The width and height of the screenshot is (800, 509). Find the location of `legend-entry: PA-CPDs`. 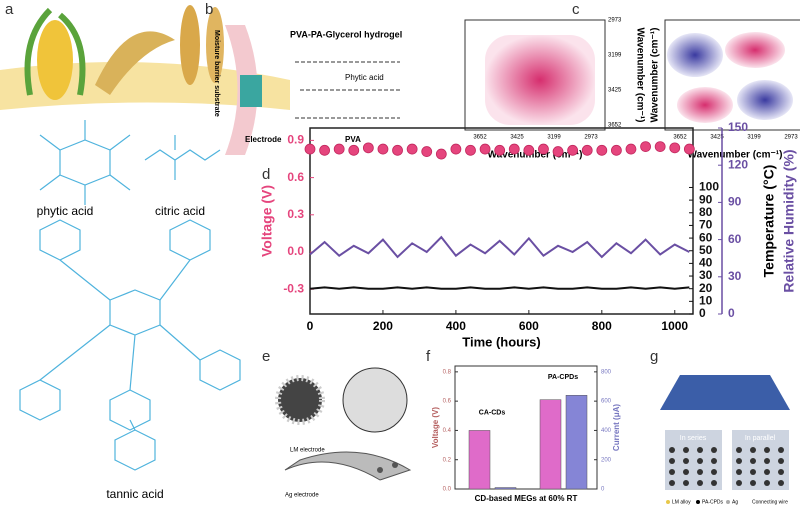

legend-entry: PA-CPDs is located at coordinates (713, 502).